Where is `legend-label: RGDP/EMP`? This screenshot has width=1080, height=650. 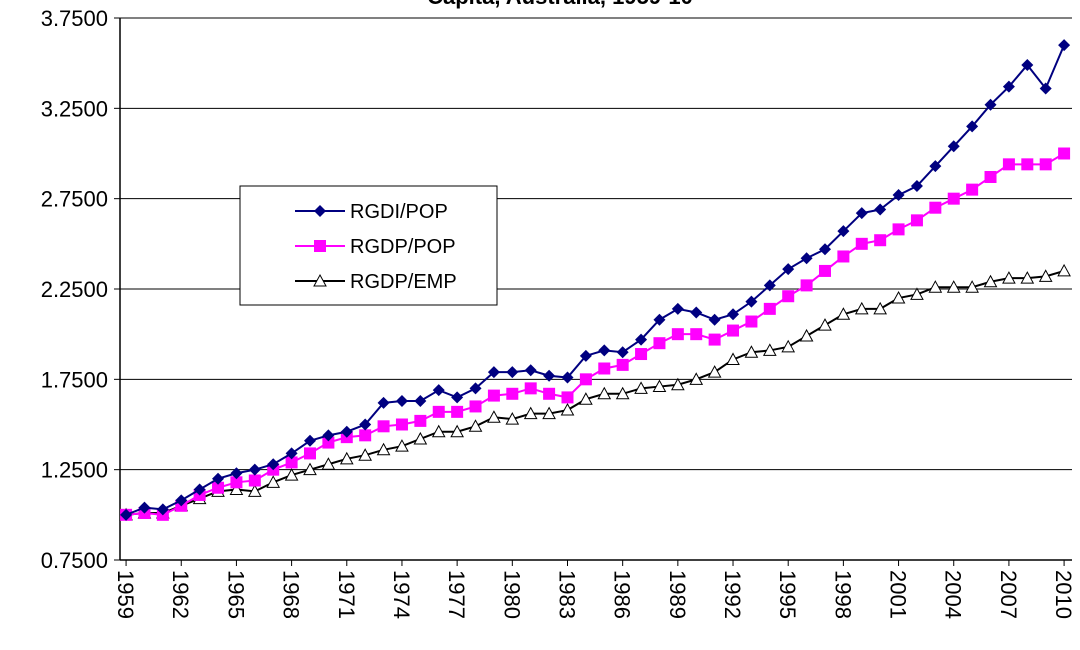 legend-label: RGDP/EMP is located at coordinates (403, 282).